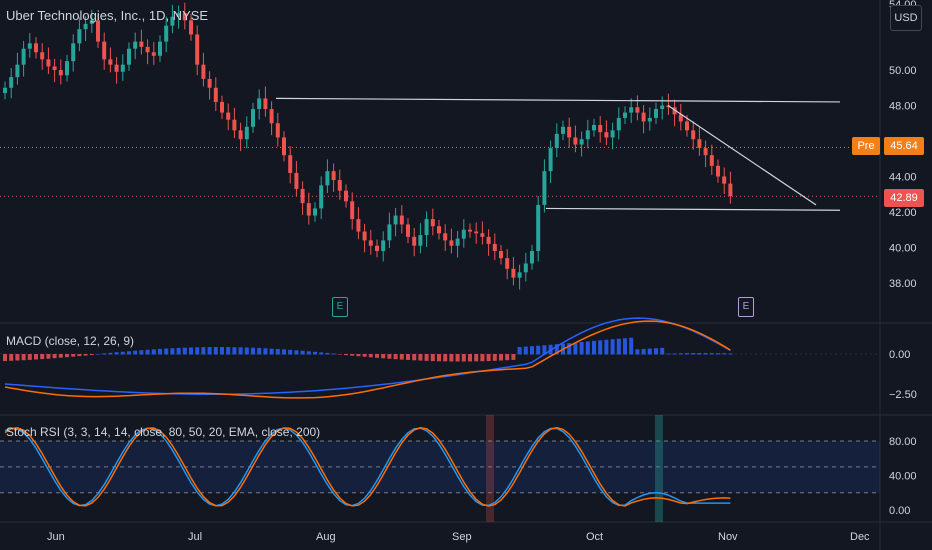  What do you see at coordinates (742, 155) in the screenshot?
I see `descending-trendline` at bounding box center [742, 155].